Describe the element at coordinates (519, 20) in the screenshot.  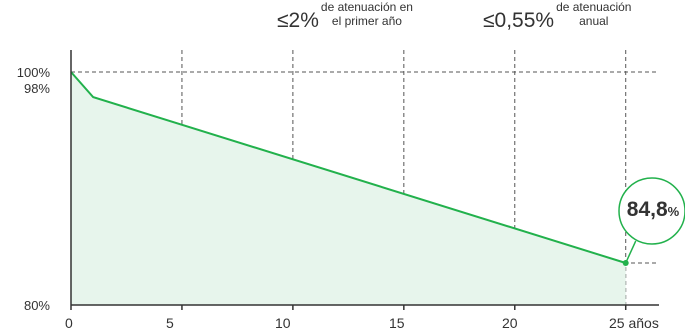
I see `annual-value: ≤0,55%` at that location.